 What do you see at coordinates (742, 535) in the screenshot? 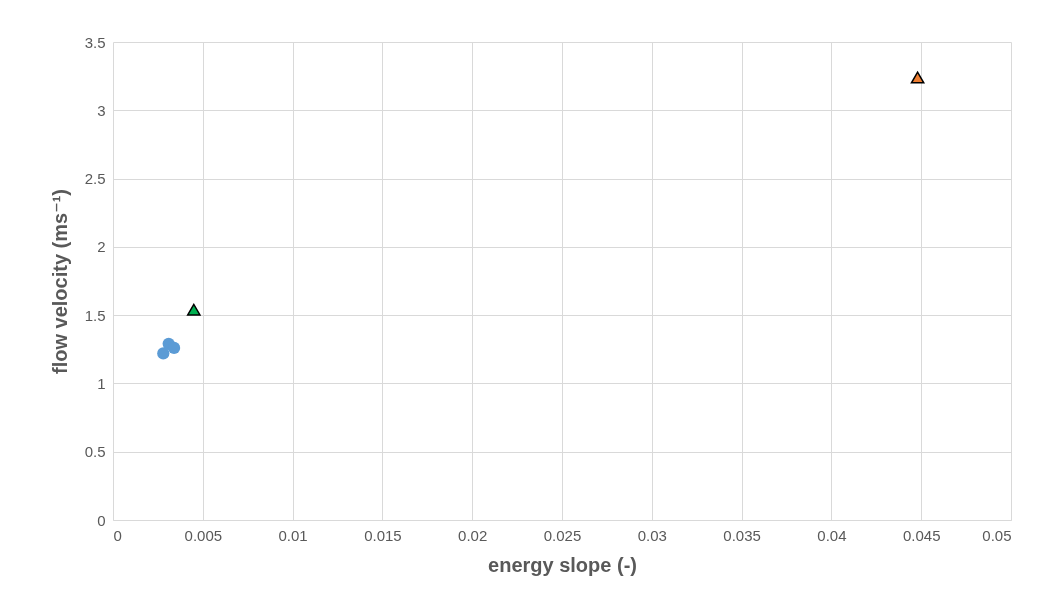
I see `x-tick-label: 0.035` at bounding box center [742, 535].